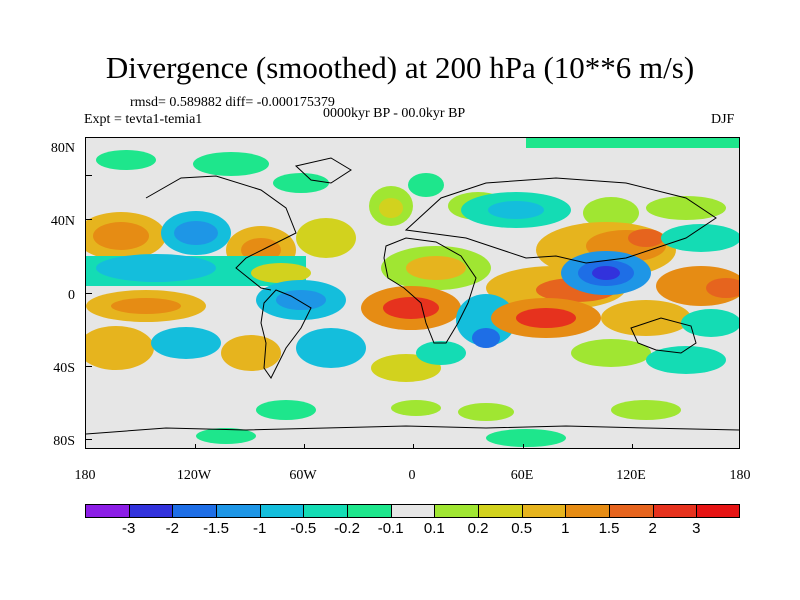 The height and width of the screenshot is (600, 800). I want to click on colorbar-label: 1.5, so click(609, 528).